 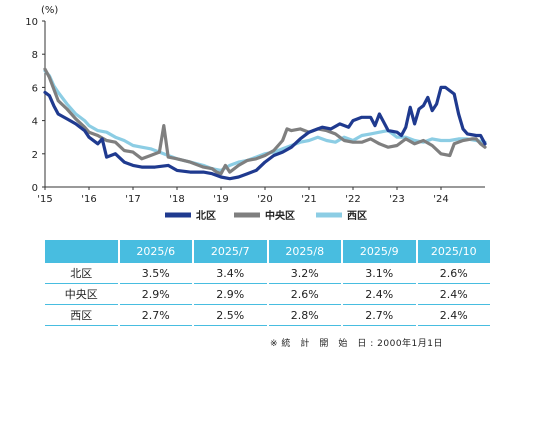 I want to click on row-label: 西区, so click(x=81, y=315).